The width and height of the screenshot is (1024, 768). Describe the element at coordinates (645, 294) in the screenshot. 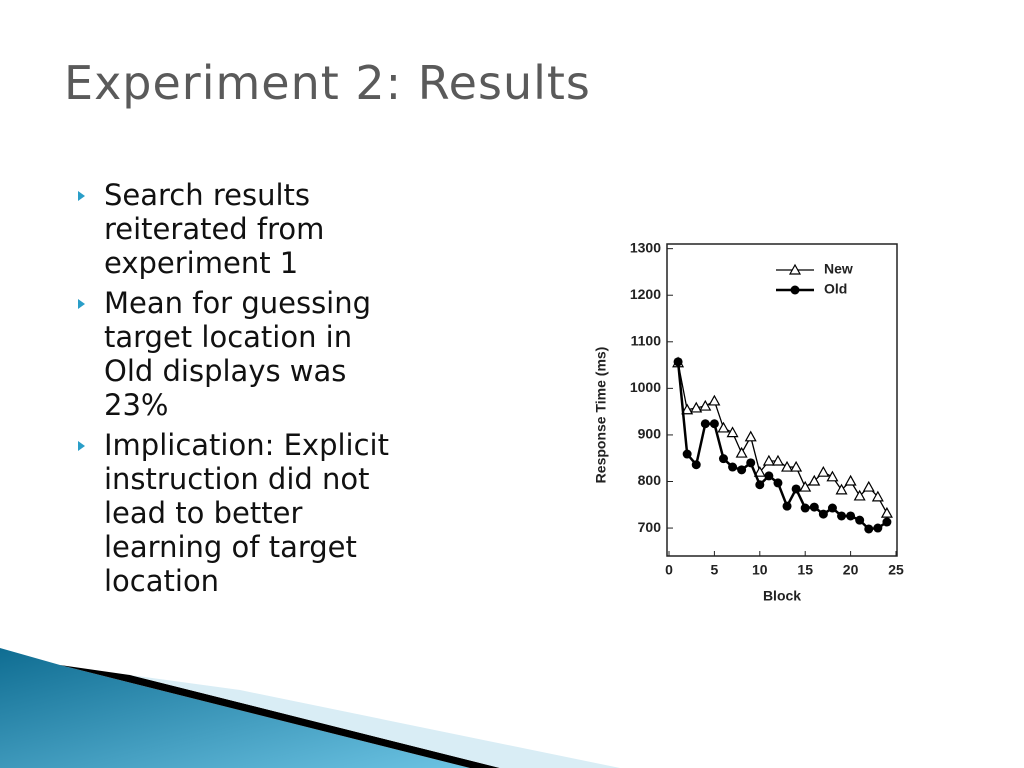

I see `y-tick-label: 1200` at that location.